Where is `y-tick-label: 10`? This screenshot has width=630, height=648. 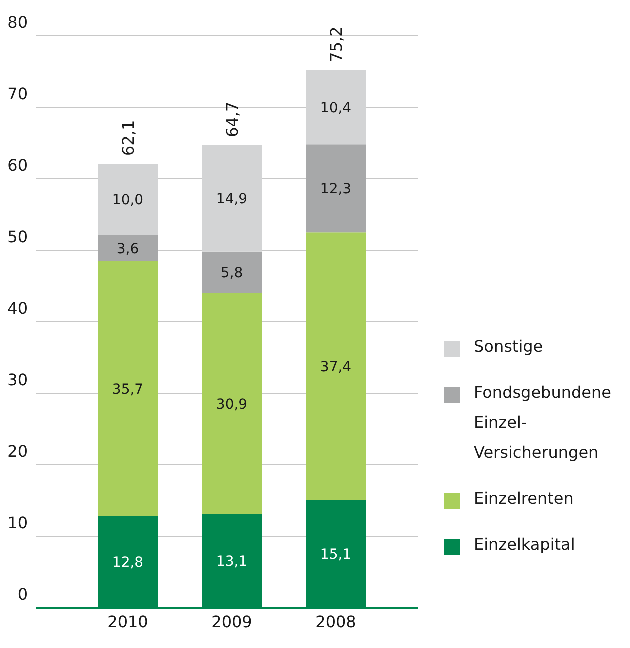 y-tick-label: 10 is located at coordinates (18, 523).